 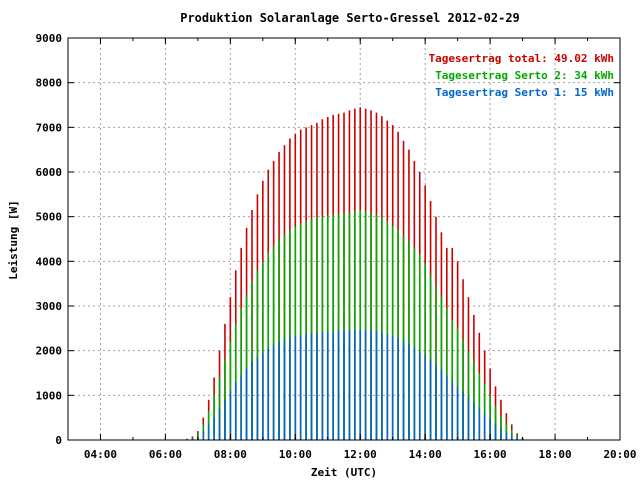 What do you see at coordinates (425, 454) in the screenshot?
I see `x-tick-label: 14:00` at bounding box center [425, 454].